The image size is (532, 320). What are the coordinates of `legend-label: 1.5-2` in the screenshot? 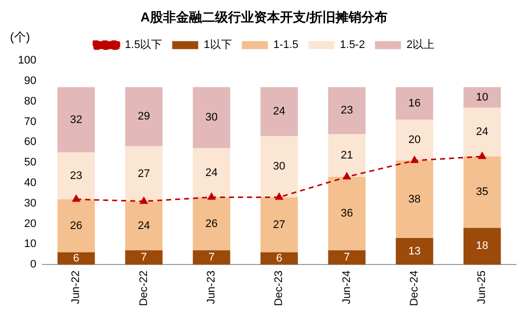 It's located at (352, 45).